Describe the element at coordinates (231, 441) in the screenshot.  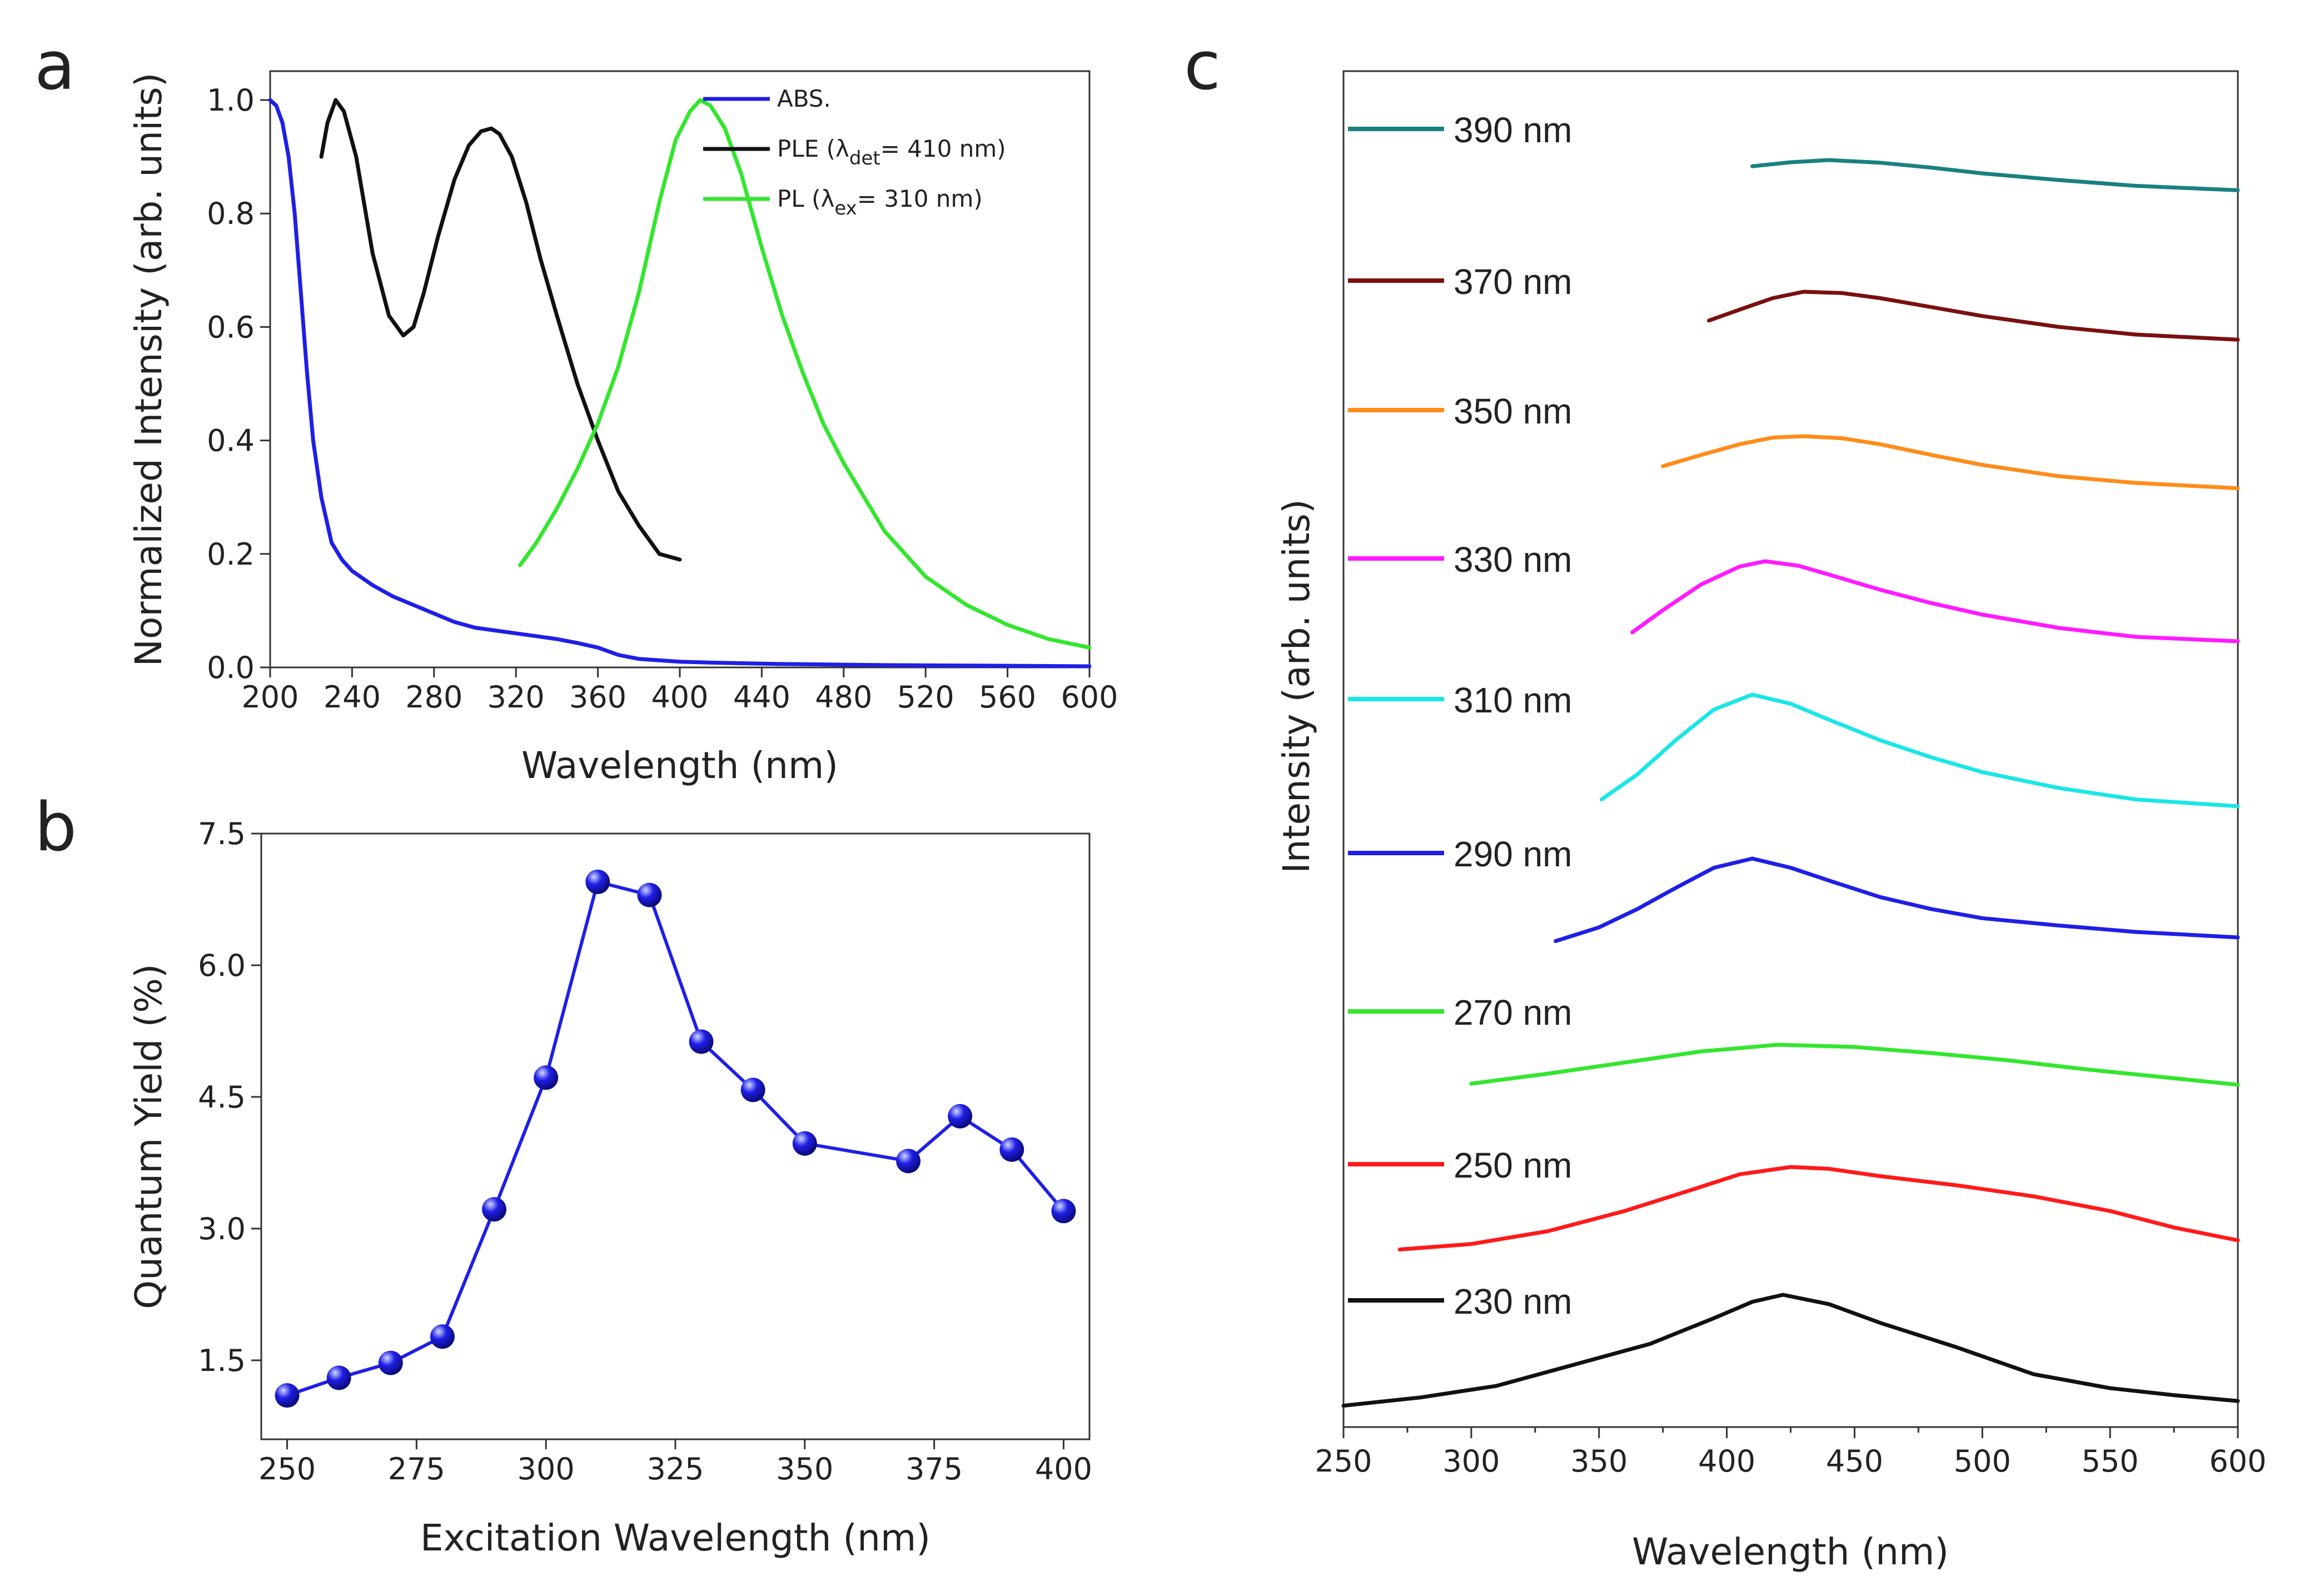
I see `panel-a-ytick-label-2: 0.4` at that location.